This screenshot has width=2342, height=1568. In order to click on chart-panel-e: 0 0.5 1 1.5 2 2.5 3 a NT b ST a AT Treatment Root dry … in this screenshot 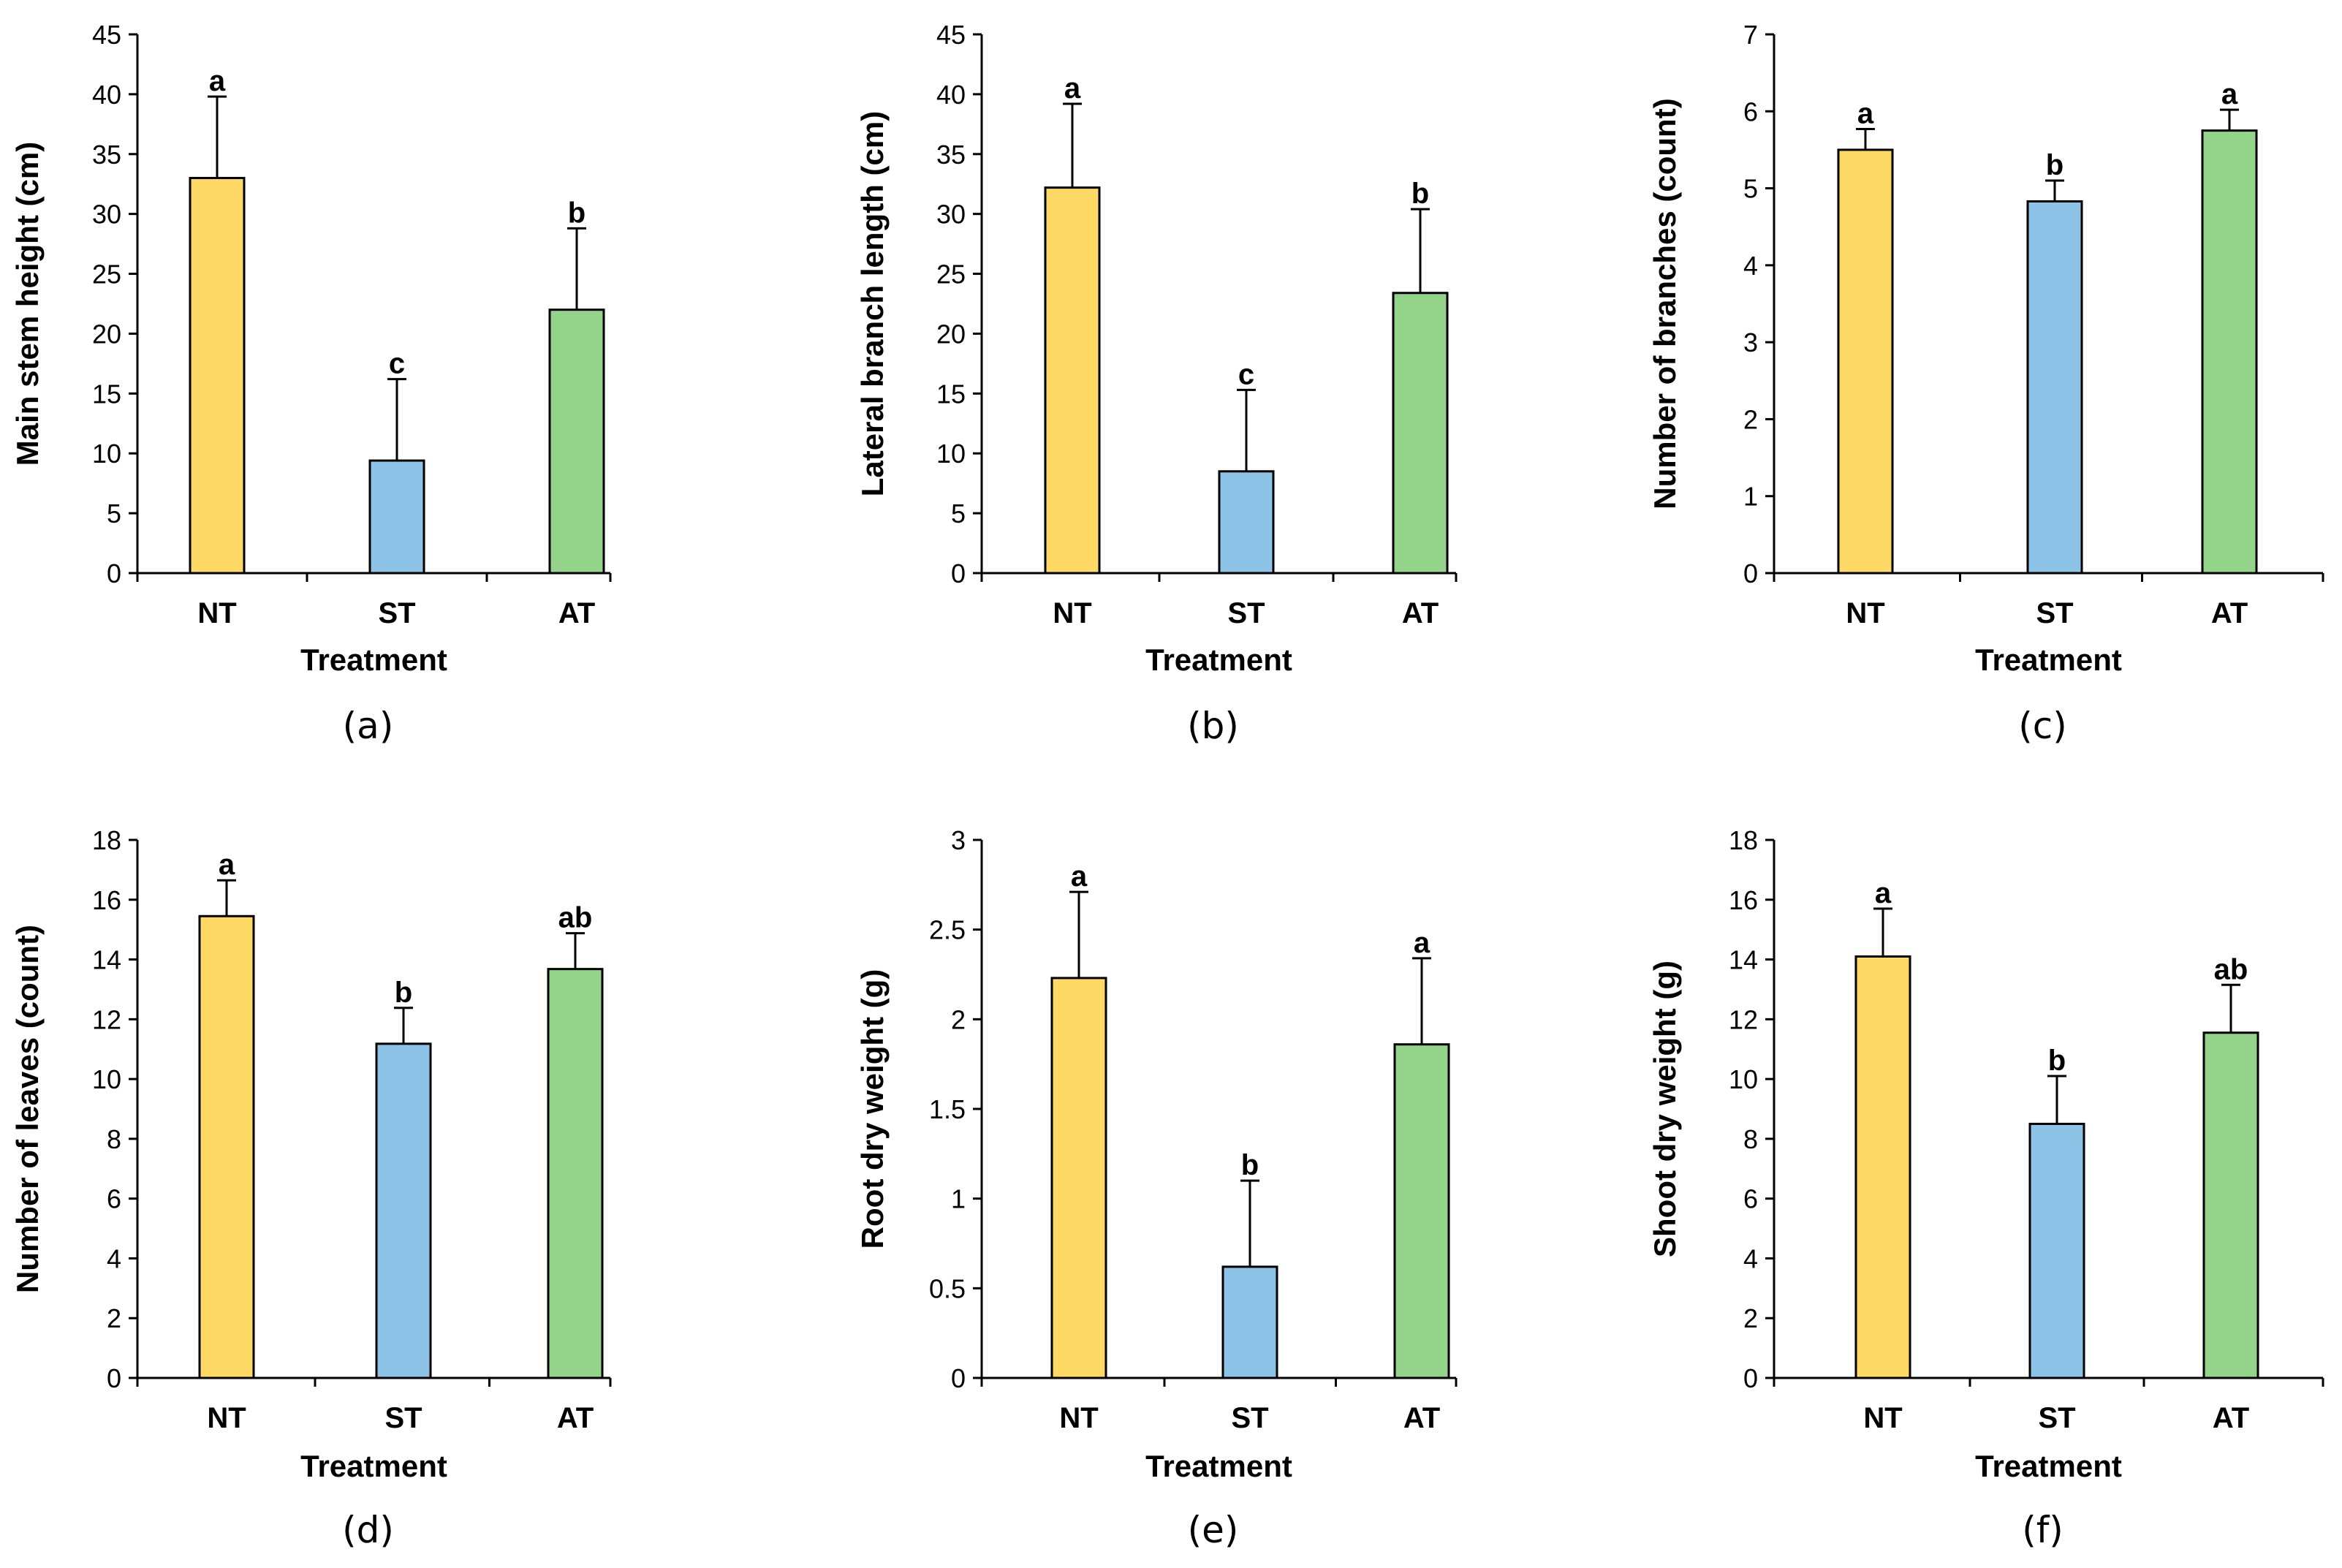, I will do `click(1156, 1188)`.